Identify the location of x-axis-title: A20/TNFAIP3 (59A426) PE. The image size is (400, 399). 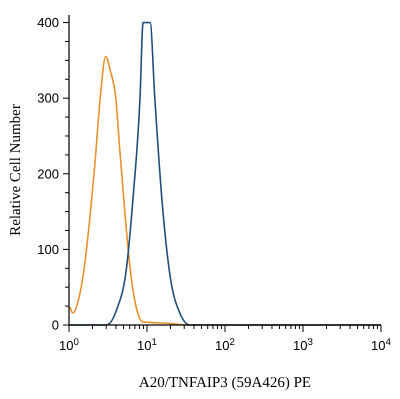
(225, 383).